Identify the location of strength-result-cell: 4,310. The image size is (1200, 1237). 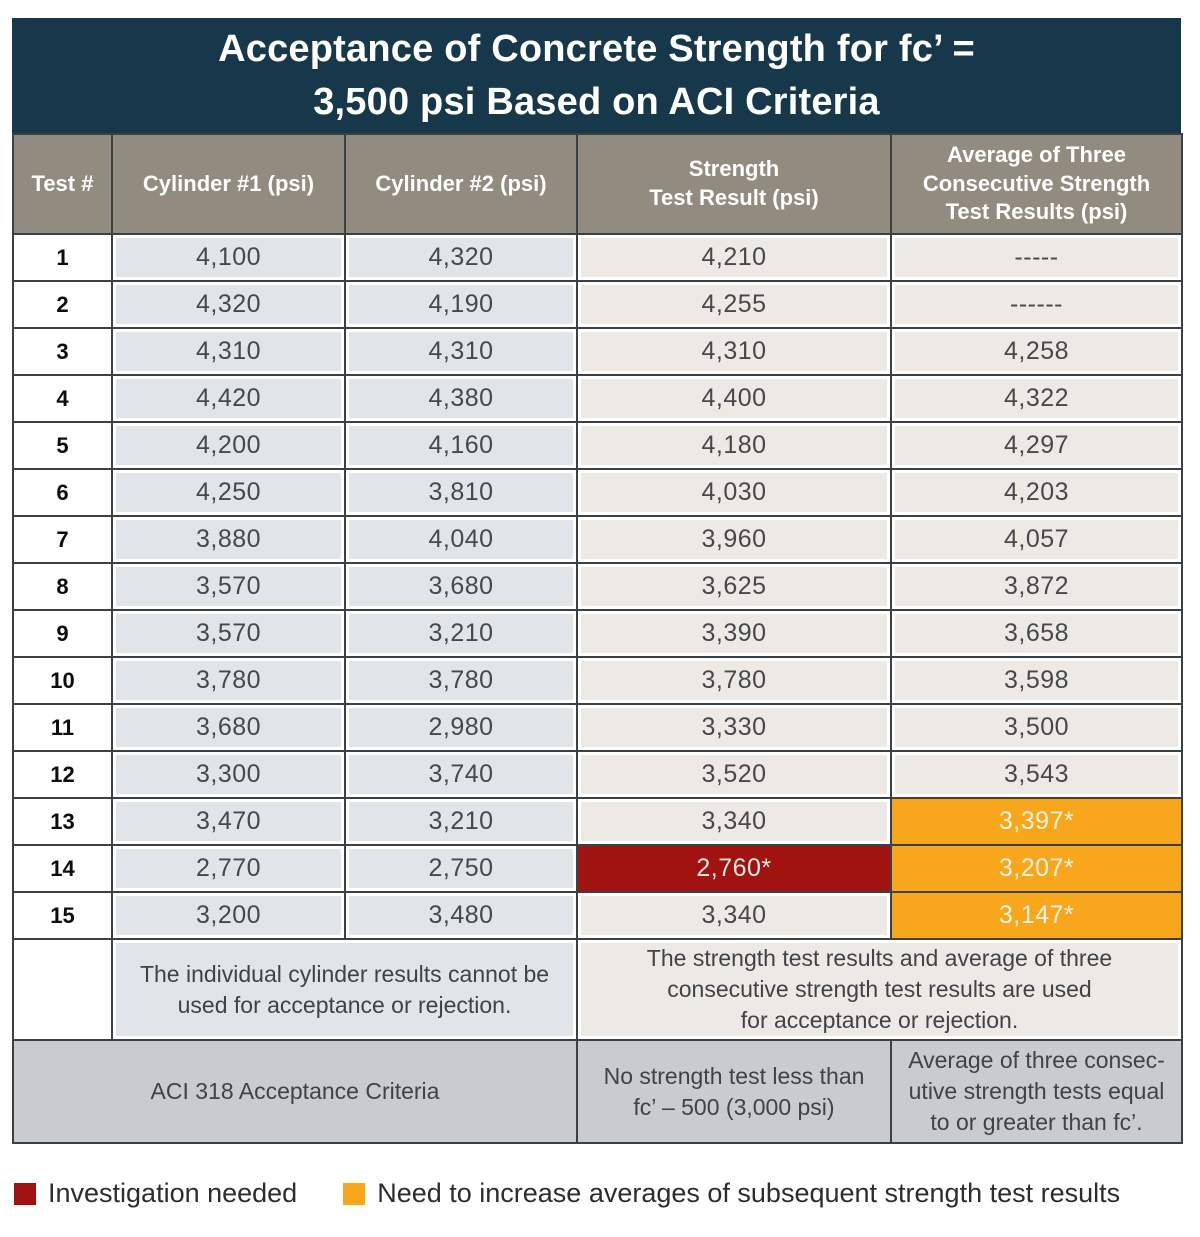
(734, 351).